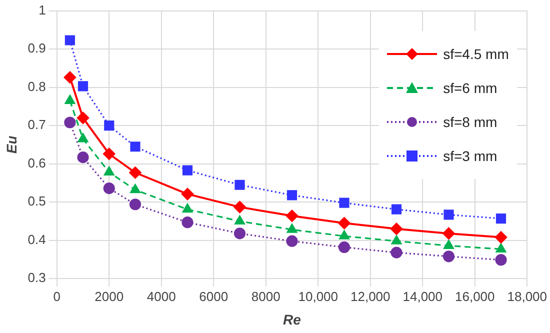 The height and width of the screenshot is (333, 550). Describe the element at coordinates (11, 144) in the screenshot. I see `y-axis-title: Eu` at that location.